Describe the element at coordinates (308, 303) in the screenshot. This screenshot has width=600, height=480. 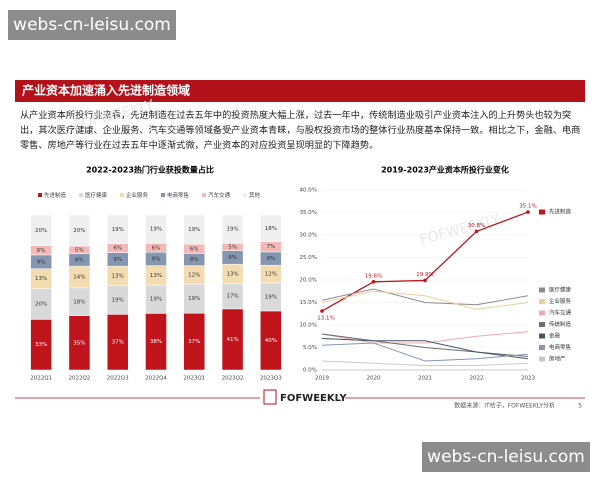
I see `y-tick-label: 15.0%` at that location.